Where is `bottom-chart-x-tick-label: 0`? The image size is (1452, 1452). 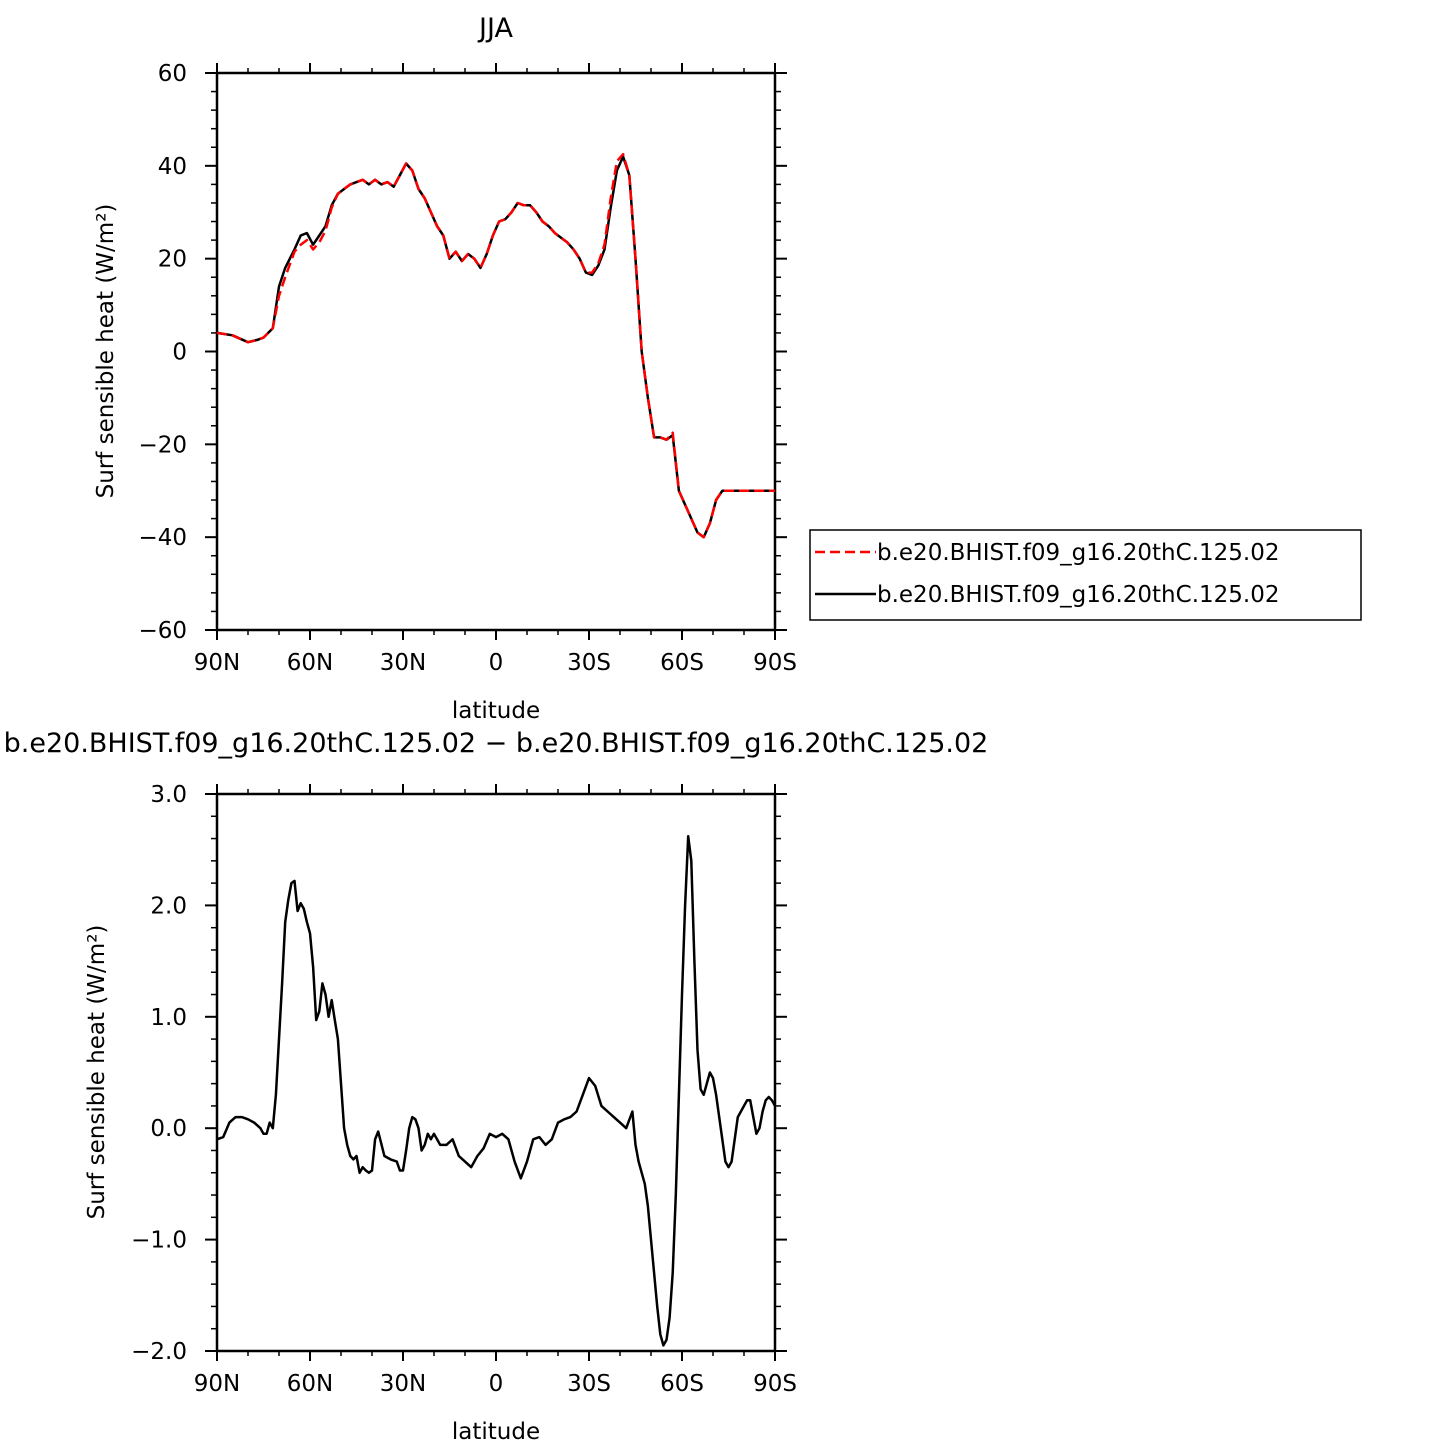
bottom-chart-x-tick-label: 0 is located at coordinates (496, 1384).